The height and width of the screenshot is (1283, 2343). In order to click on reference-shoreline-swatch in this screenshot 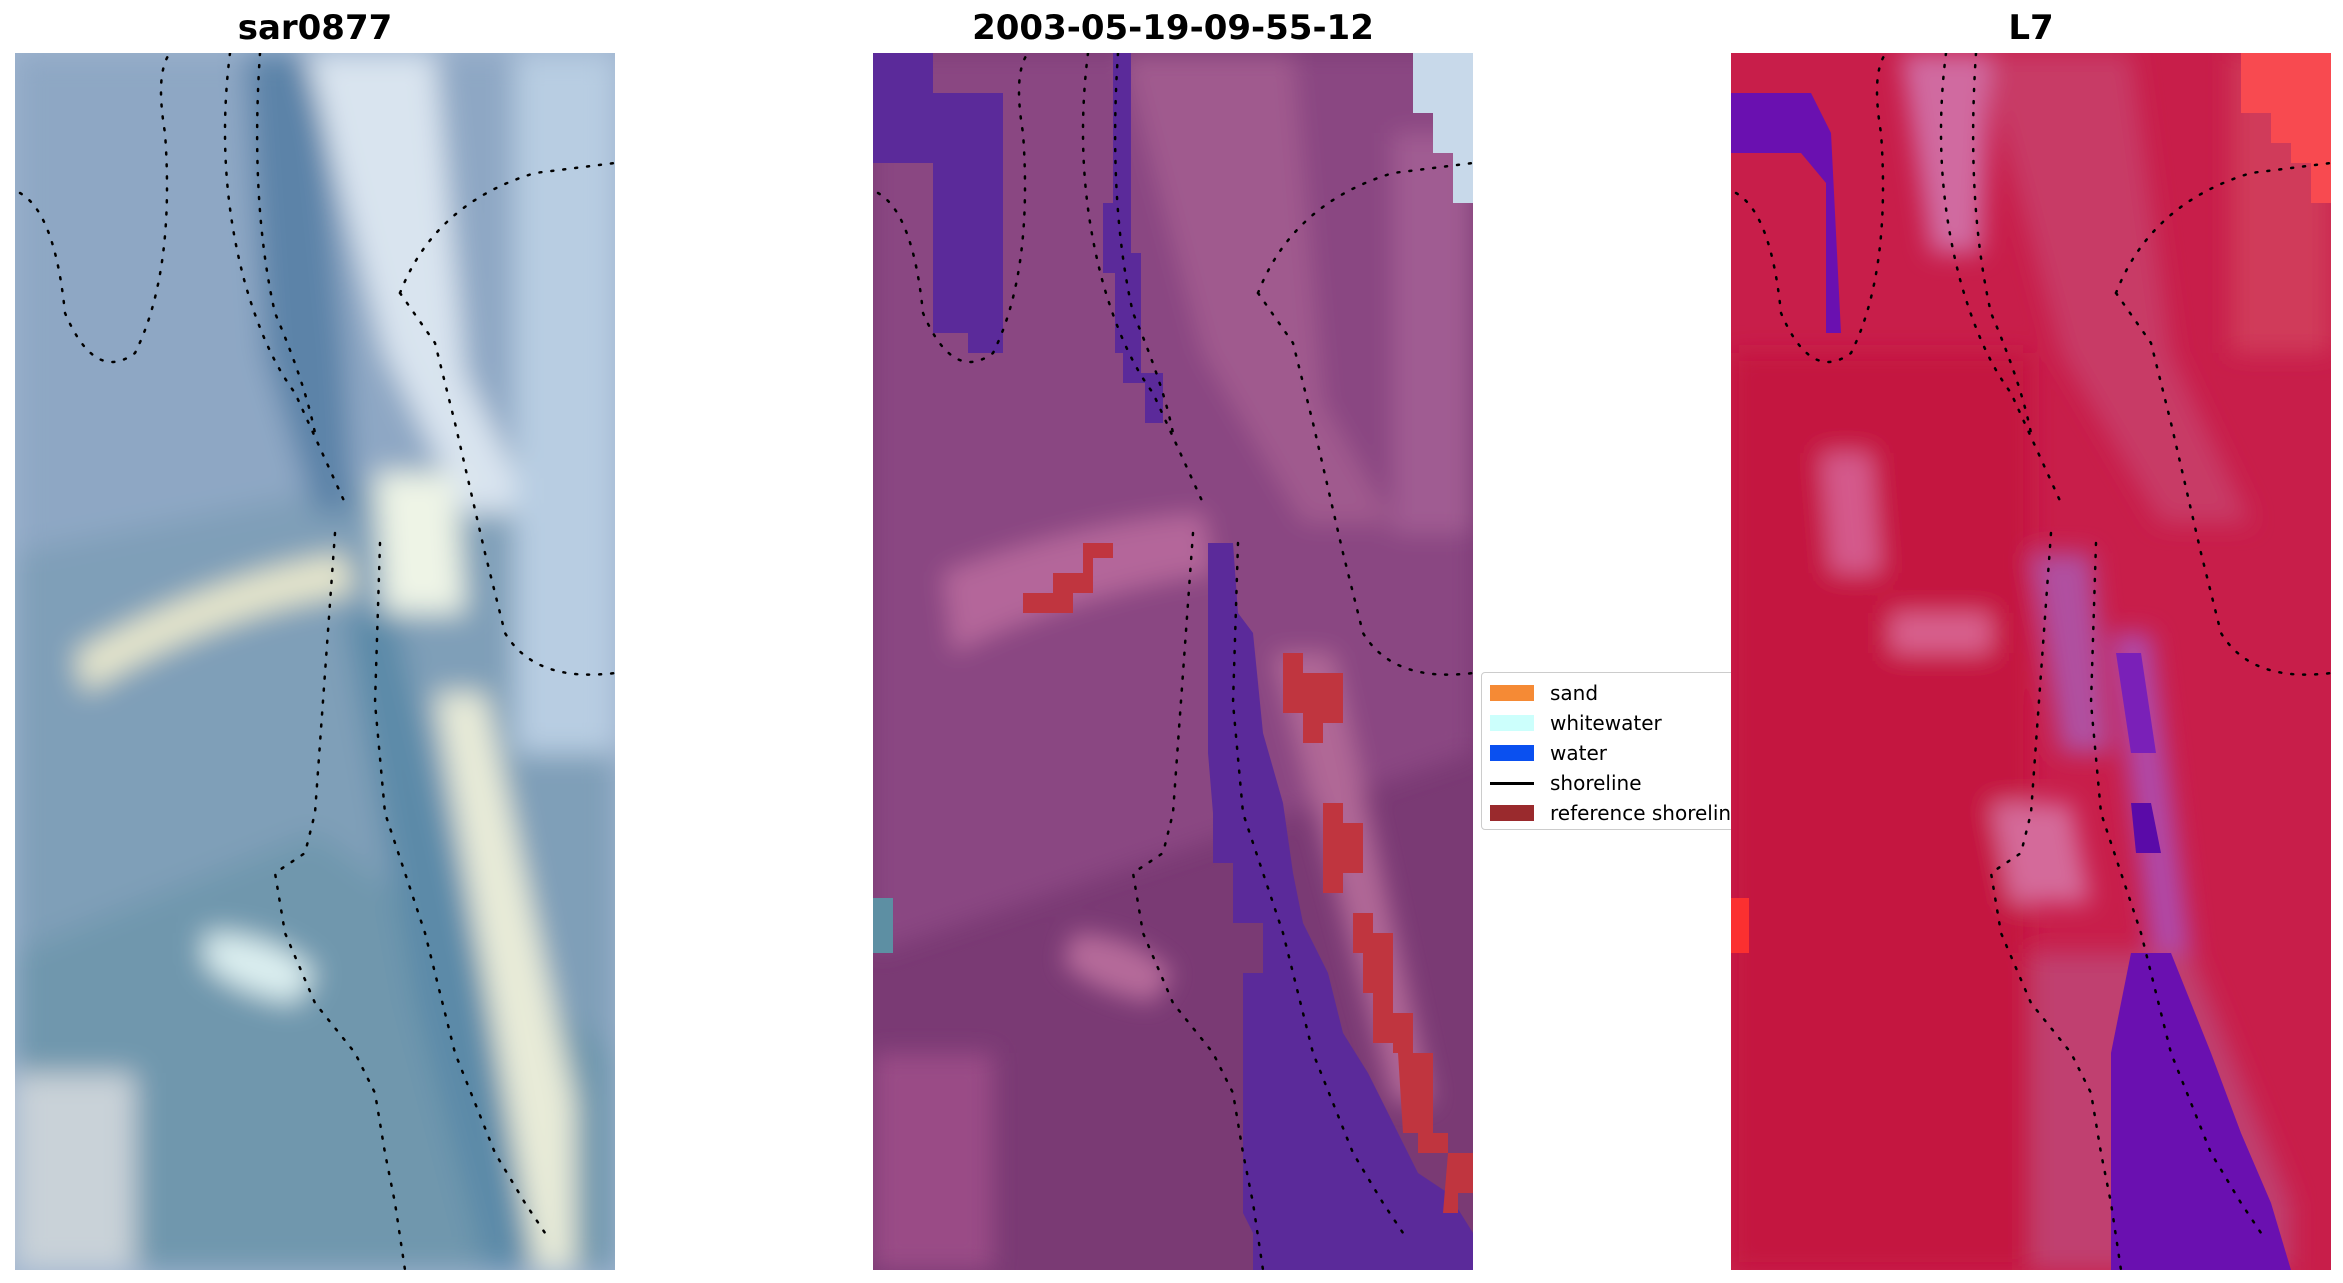, I will do `click(1512, 813)`.